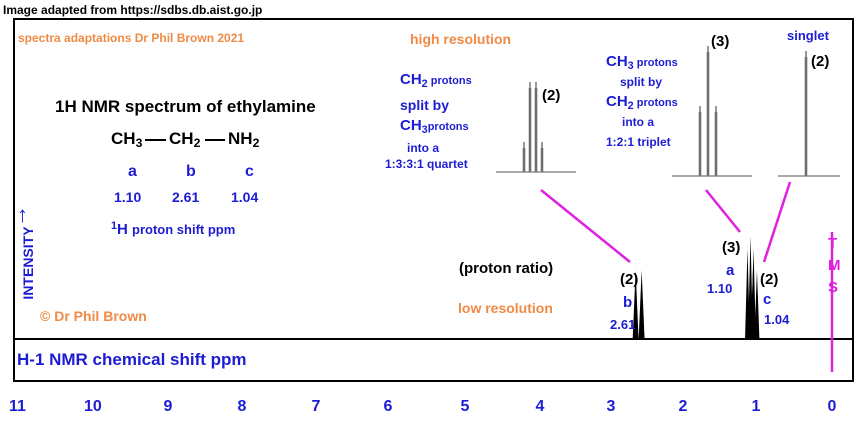 The width and height of the screenshot is (860, 421). I want to click on group-c-shift: 1.04, so click(245, 197).